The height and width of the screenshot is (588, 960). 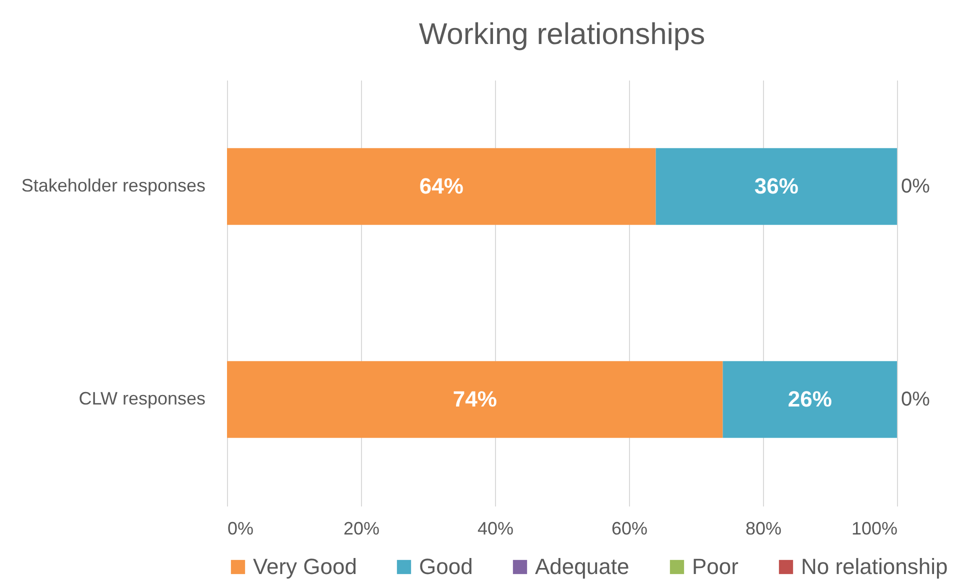 I want to click on y-tick-label: CLW responses, so click(x=142, y=398).